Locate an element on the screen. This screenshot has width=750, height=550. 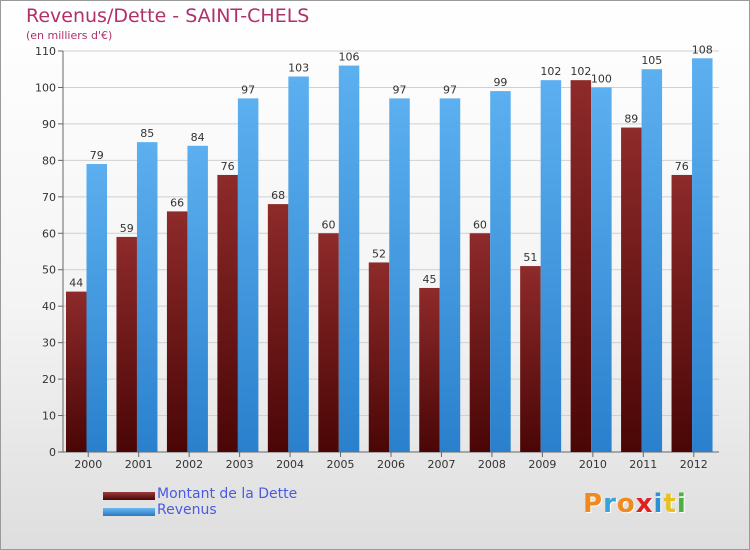
data-label: 79 is located at coordinates (97, 155).